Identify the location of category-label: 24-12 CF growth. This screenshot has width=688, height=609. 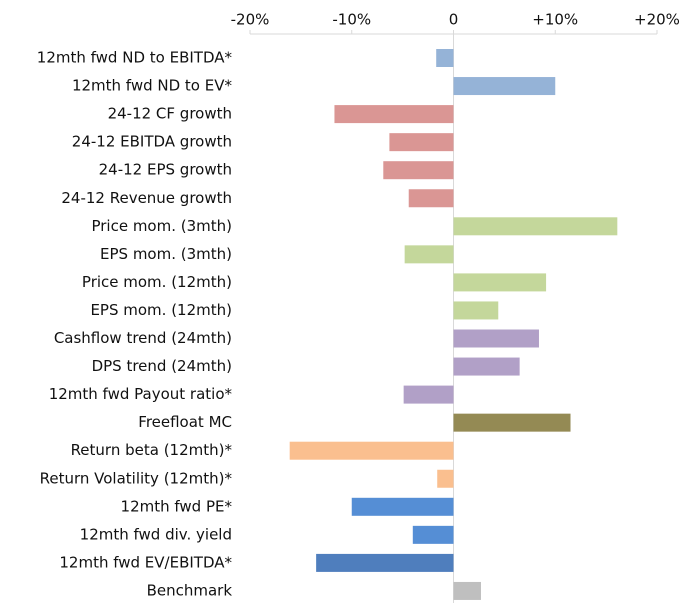
(170, 114).